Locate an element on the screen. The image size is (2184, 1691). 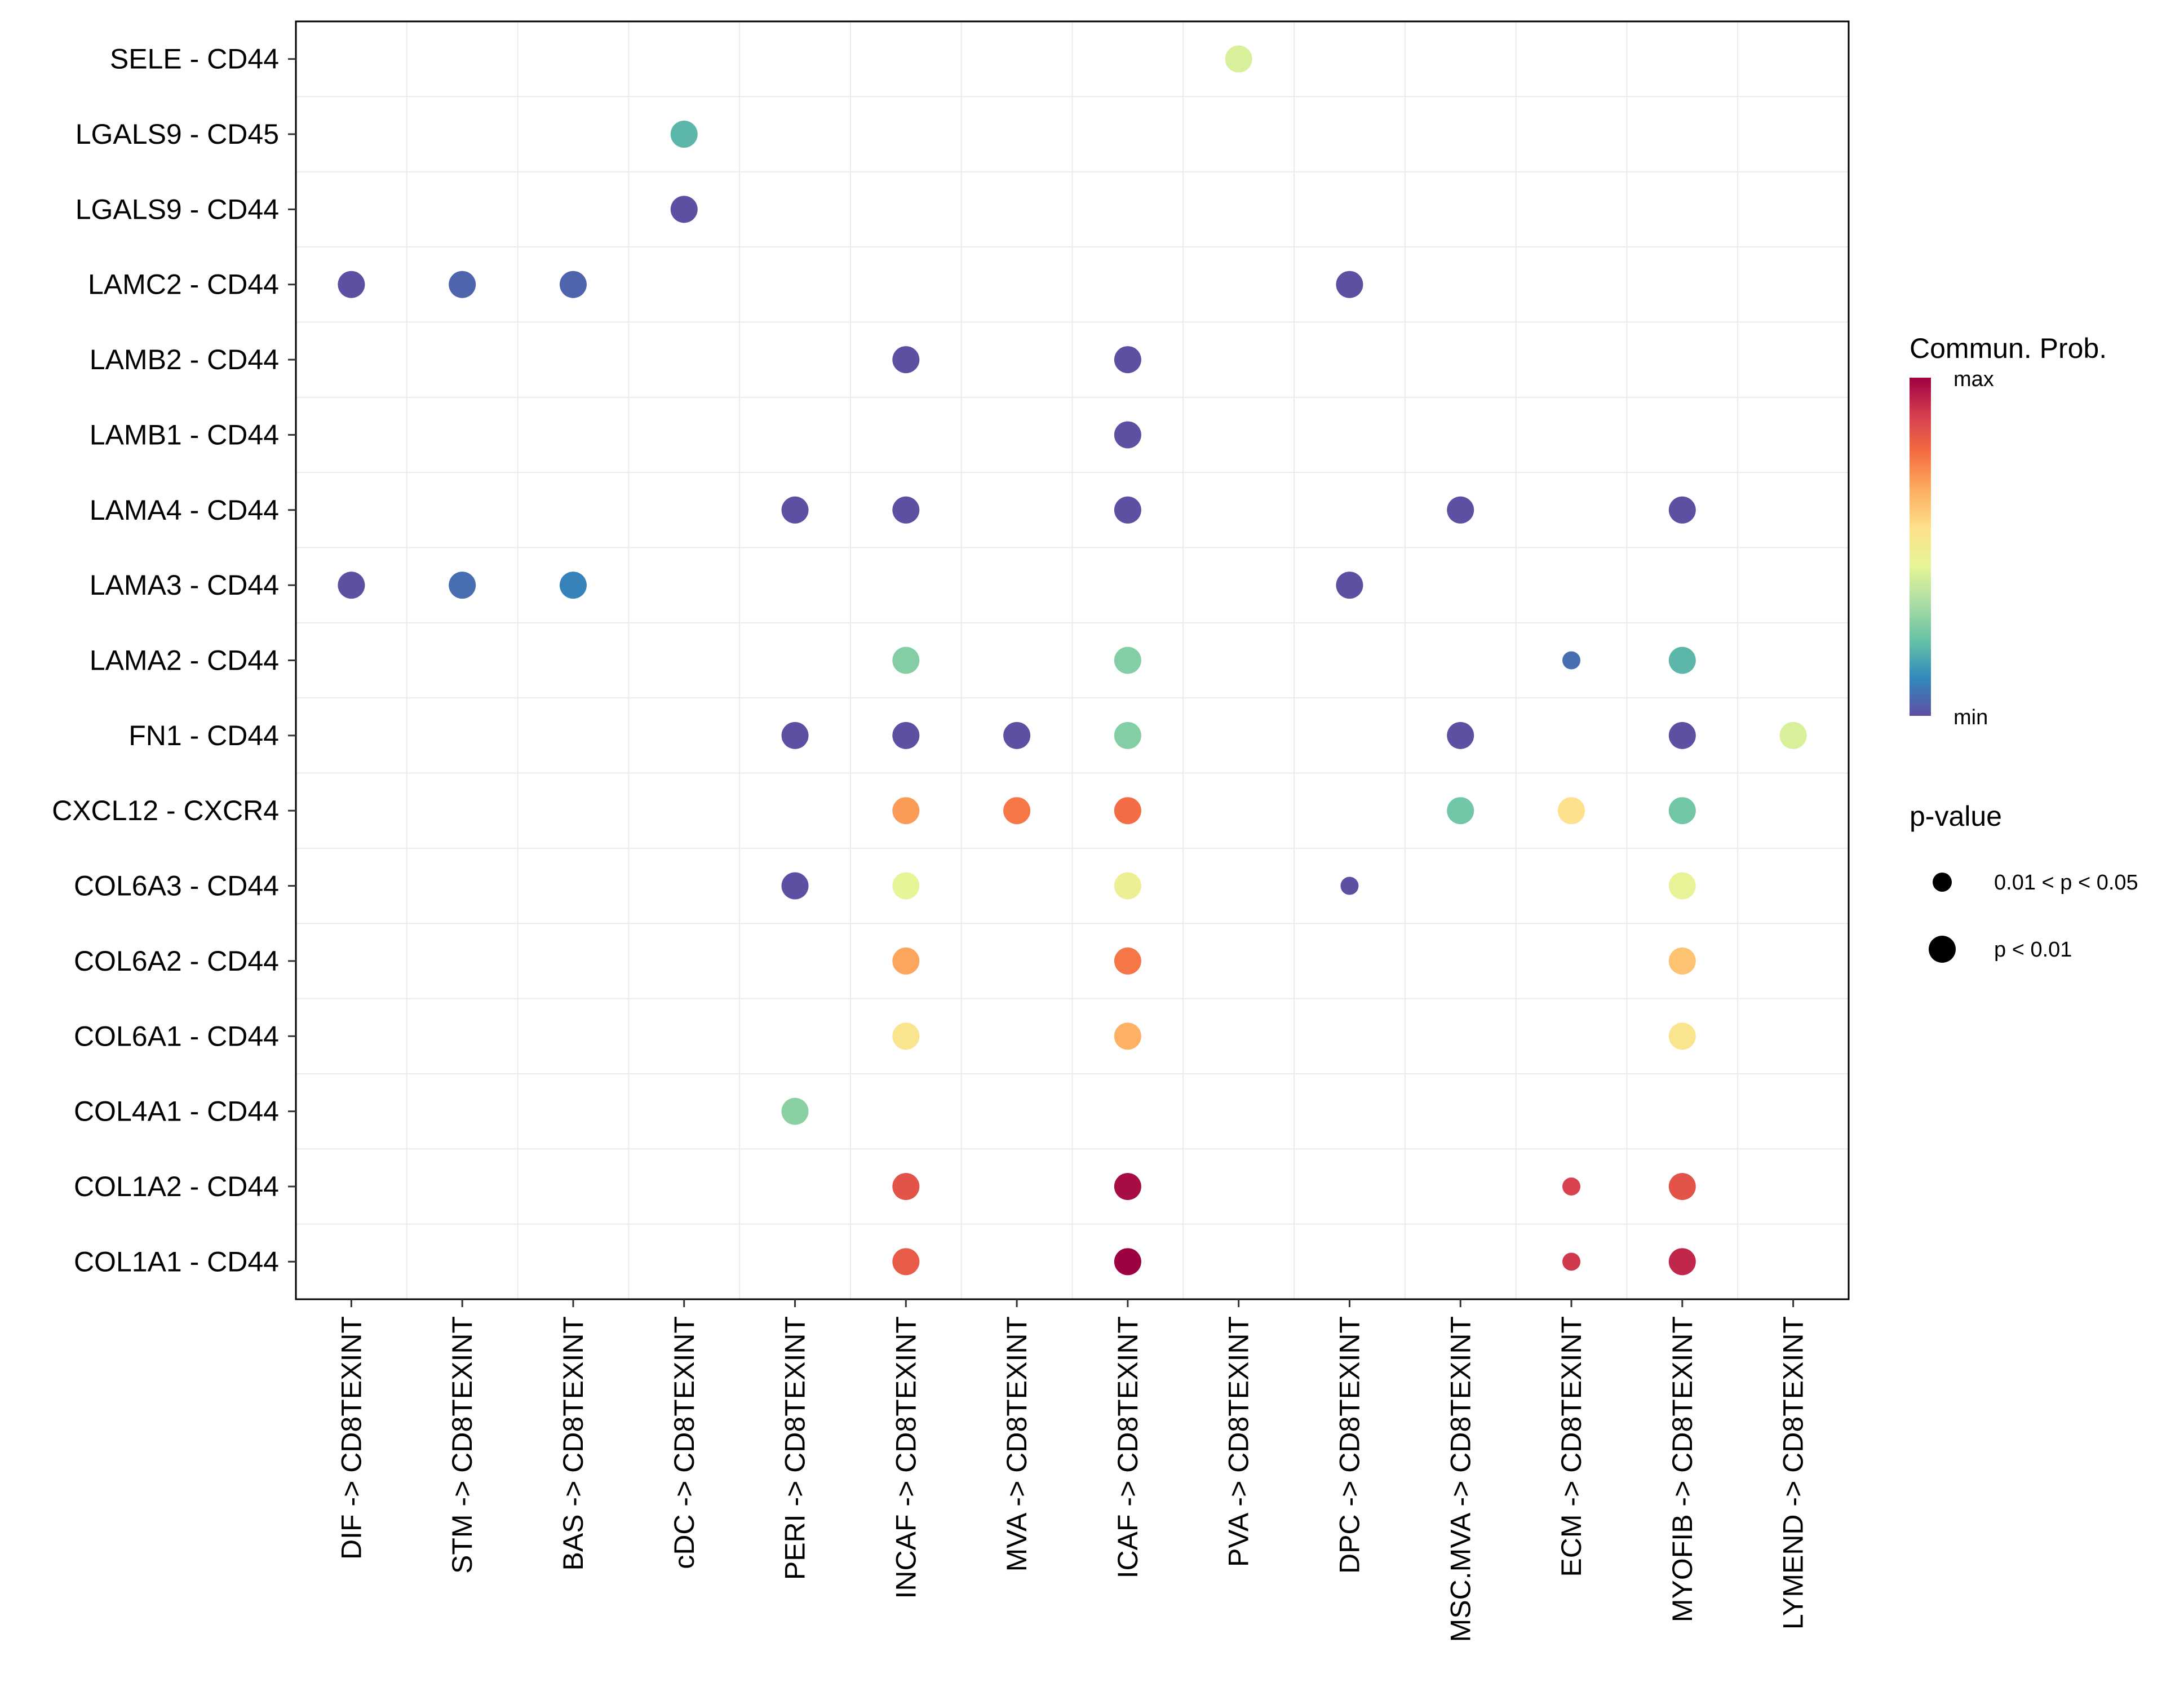
size-legend-large-dot is located at coordinates (1942, 949).